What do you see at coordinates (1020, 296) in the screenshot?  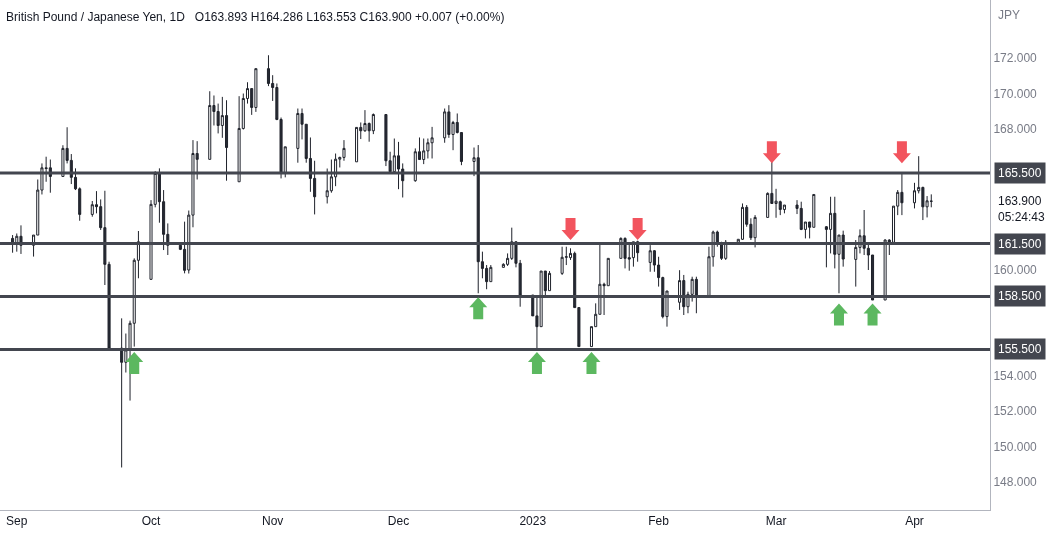 I see `ref-line-label: 158.500` at bounding box center [1020, 296].